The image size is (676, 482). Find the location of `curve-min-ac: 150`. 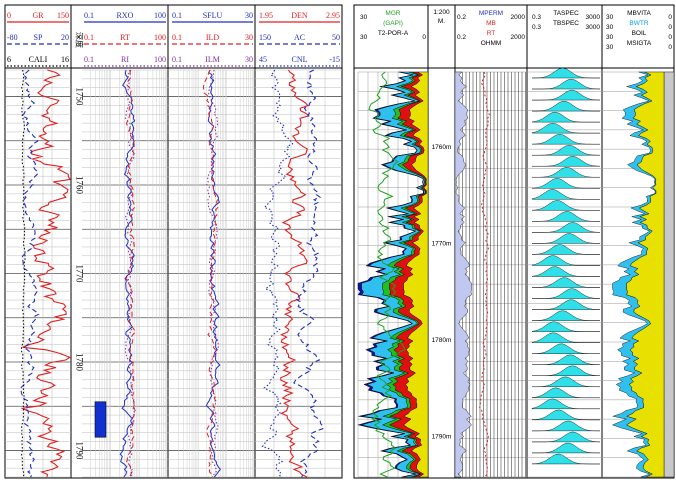

curve-min-ac: 150 is located at coordinates (265, 37).